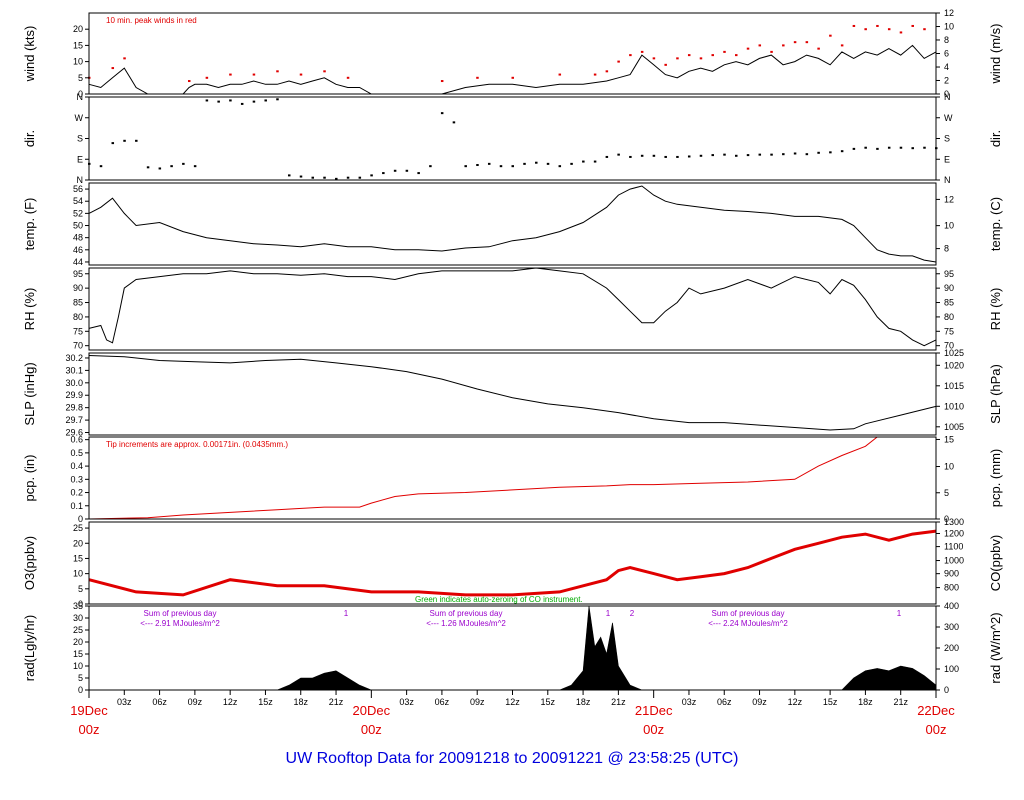 The image size is (1024, 800). Describe the element at coordinates (89, 710) in the screenshot. I see `day-label: 19Dec` at that location.